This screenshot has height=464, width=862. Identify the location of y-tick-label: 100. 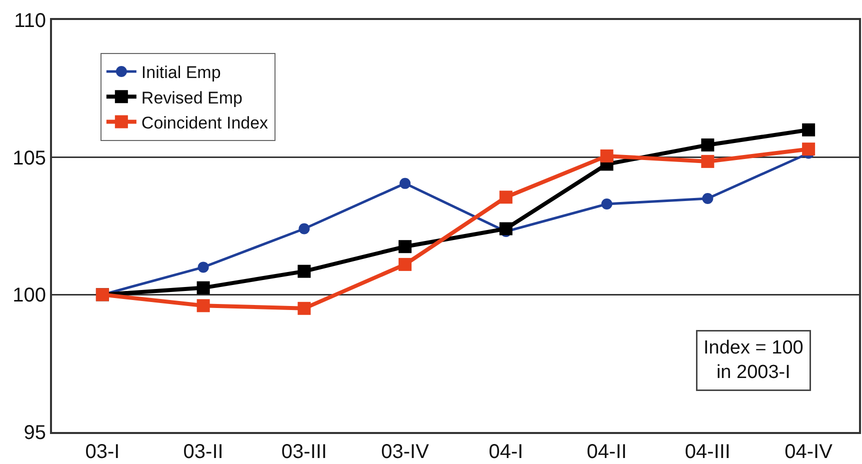
(29, 295).